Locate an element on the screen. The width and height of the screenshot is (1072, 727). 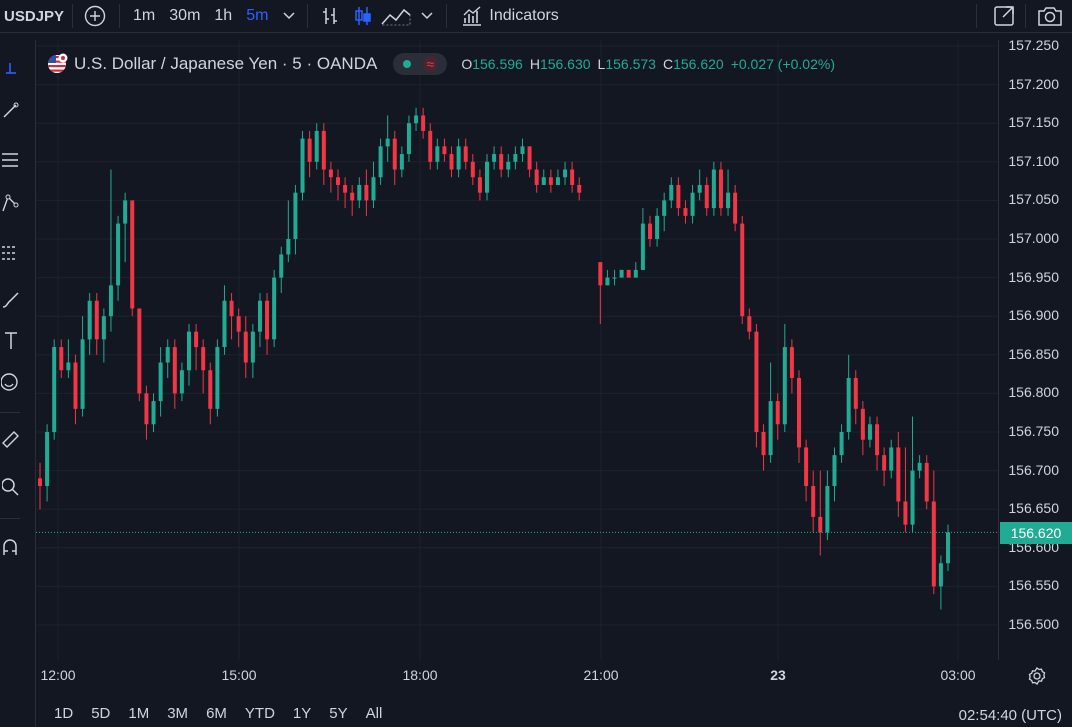
emoji-tool-button is located at coordinates (11, 382).